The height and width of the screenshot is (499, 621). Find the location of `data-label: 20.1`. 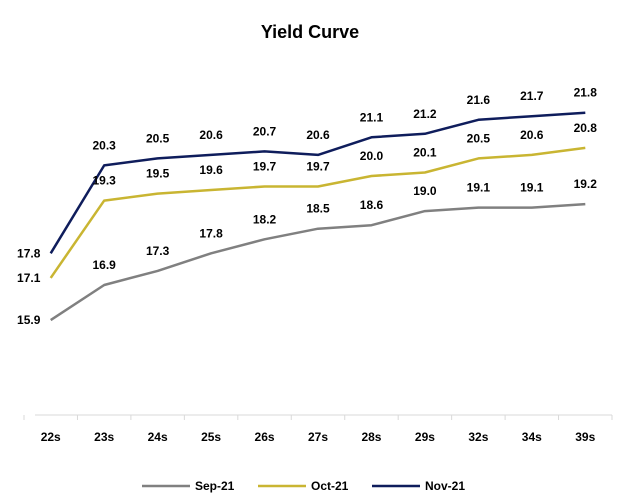

data-label: 20.1 is located at coordinates (425, 152).